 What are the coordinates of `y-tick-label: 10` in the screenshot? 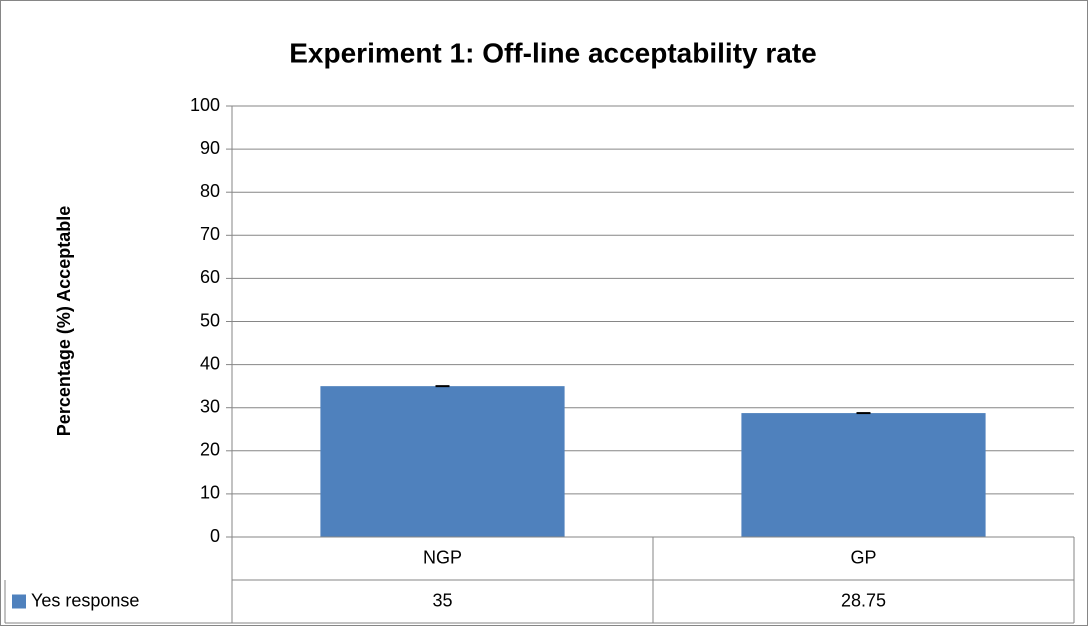 It's located at (210, 493).